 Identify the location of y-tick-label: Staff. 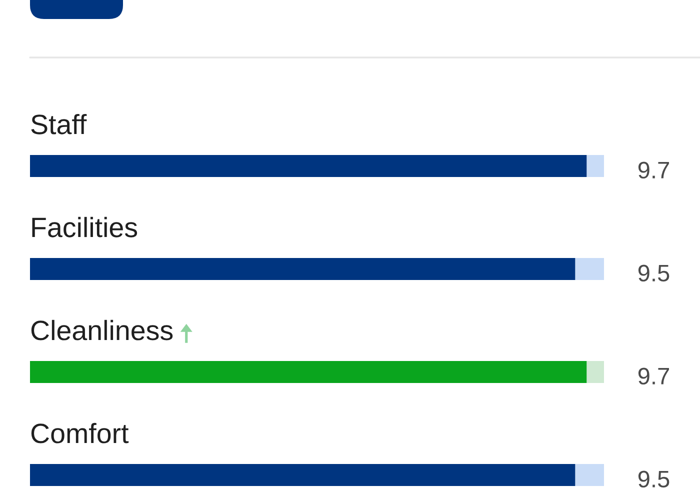
(59, 124).